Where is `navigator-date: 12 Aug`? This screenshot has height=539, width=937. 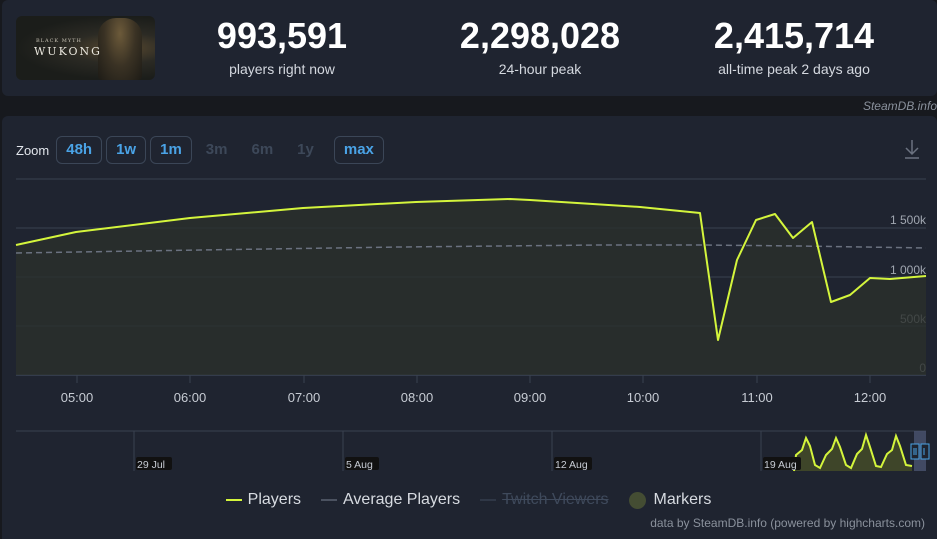
navigator-date: 12 Aug is located at coordinates (571, 465).